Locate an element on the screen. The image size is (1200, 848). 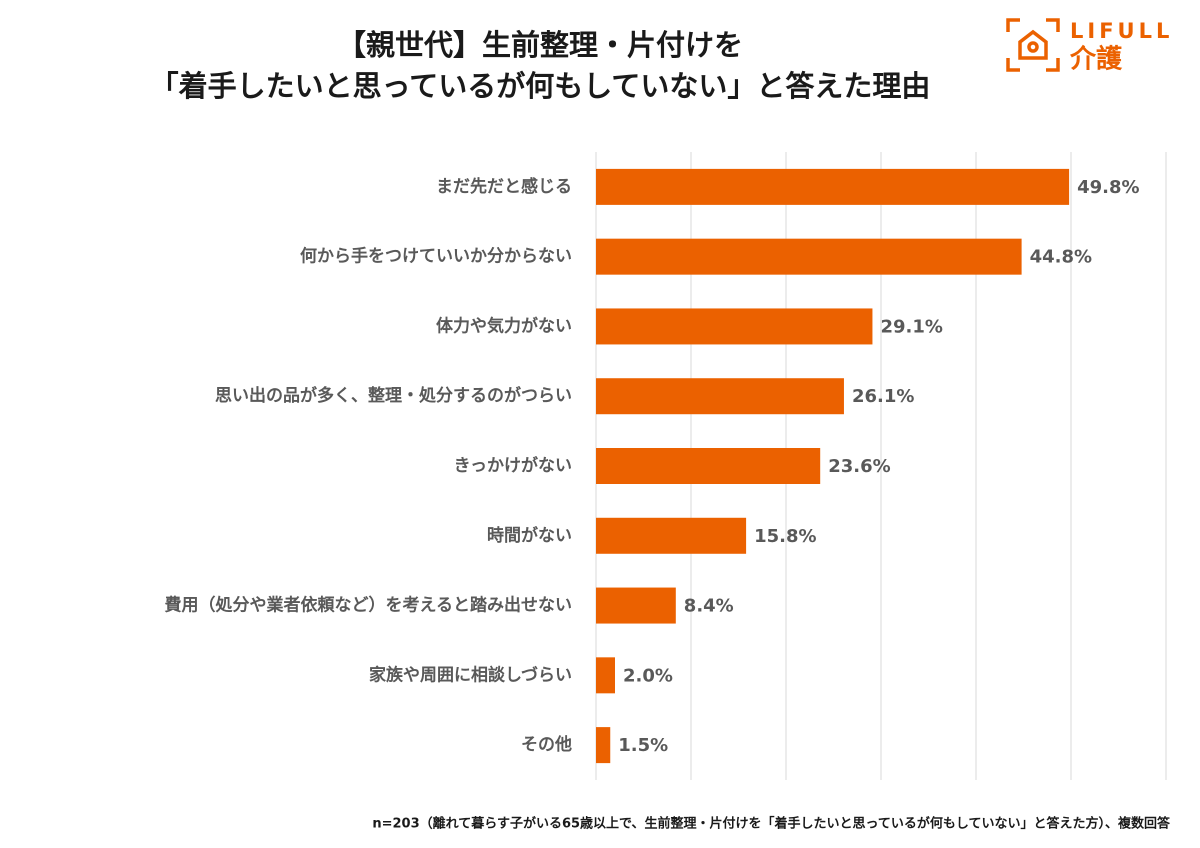
logo-service: 介護 is located at coordinates (1096, 59).